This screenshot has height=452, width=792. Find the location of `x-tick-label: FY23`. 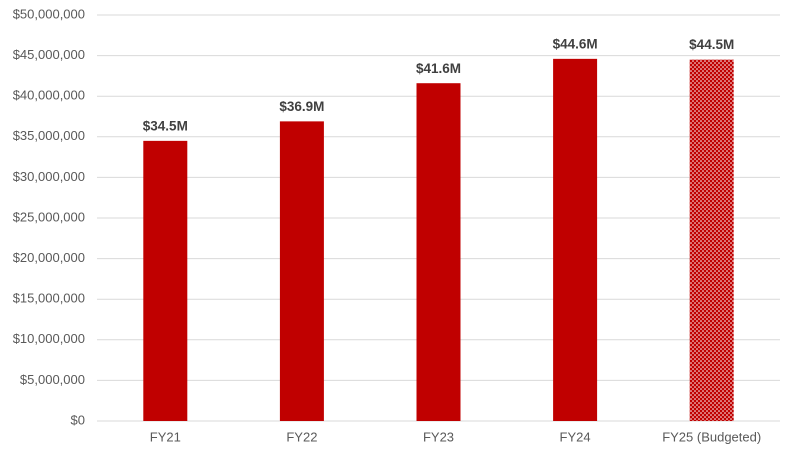

x-tick-label: FY23 is located at coordinates (438, 436).